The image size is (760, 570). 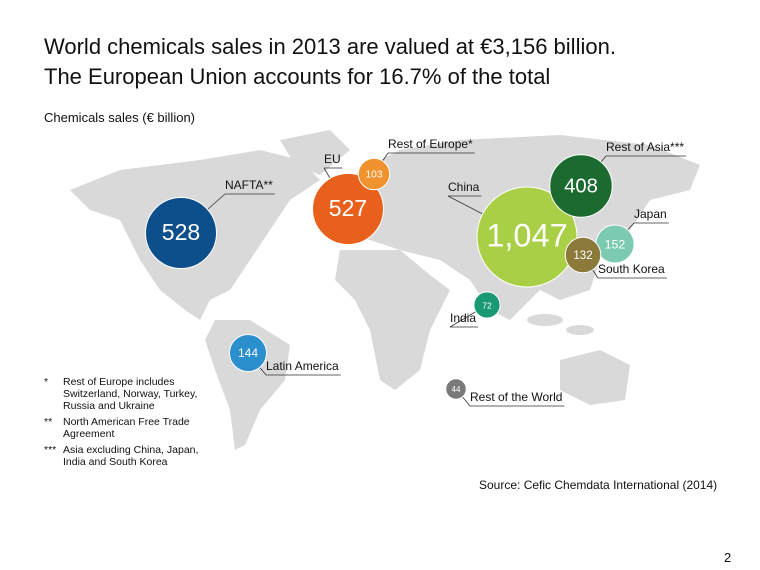 I want to click on region-label: Rest of Europe*, so click(x=430, y=144).